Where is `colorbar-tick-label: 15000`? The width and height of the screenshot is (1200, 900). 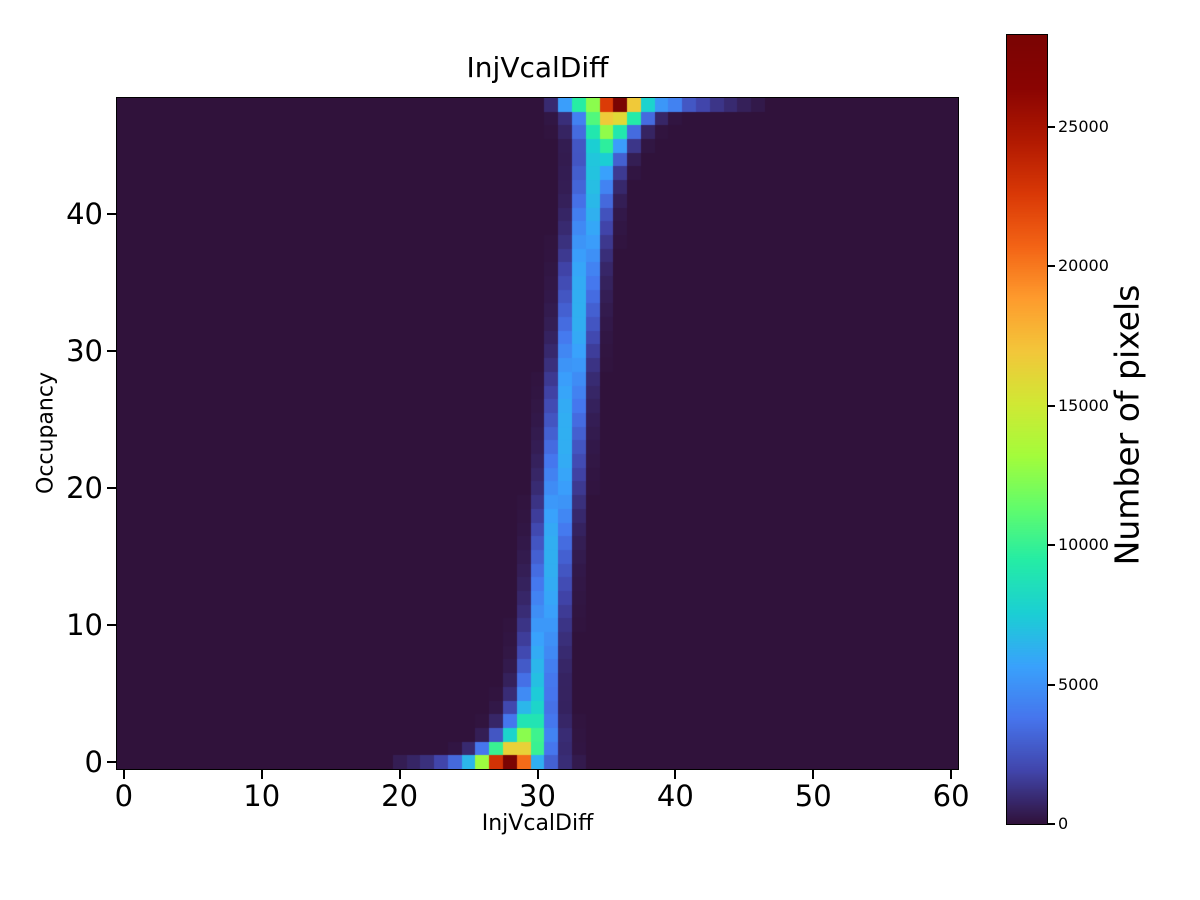
colorbar-tick-label: 15000 is located at coordinates (1083, 405).